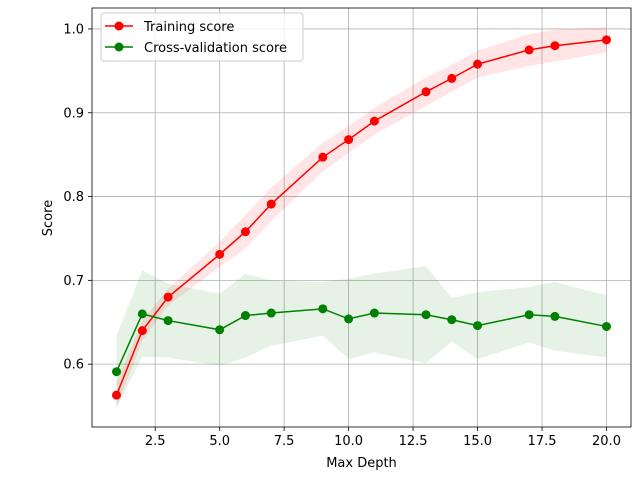  What do you see at coordinates (361, 463) in the screenshot?
I see `x-axis-label: Max Depth` at bounding box center [361, 463].